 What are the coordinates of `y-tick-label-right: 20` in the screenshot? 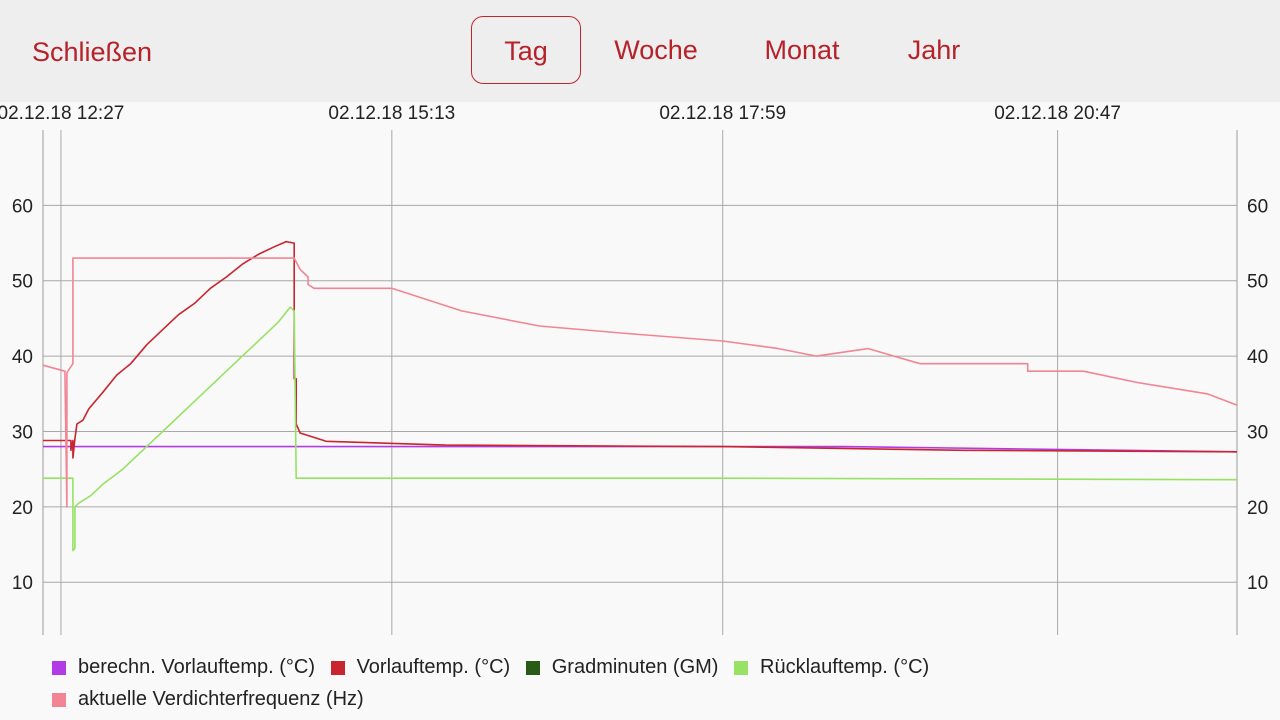 It's located at (1257, 508).